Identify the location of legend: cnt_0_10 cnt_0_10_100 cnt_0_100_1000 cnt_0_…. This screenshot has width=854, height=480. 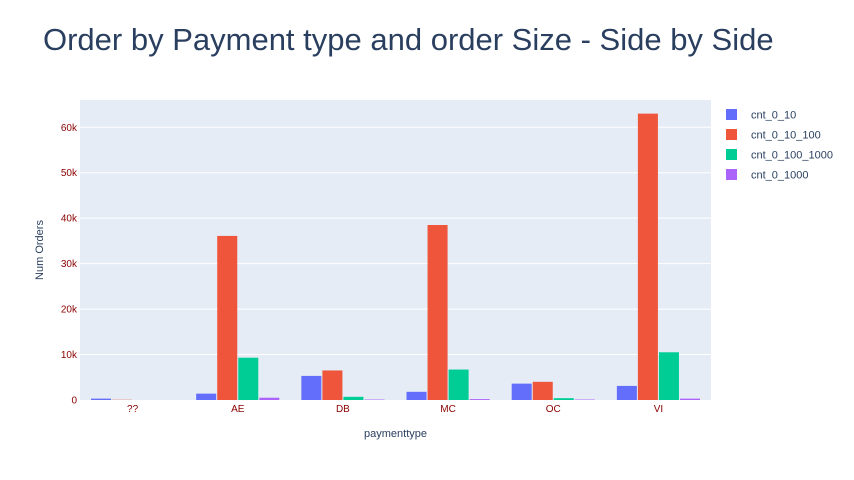
(779, 145).